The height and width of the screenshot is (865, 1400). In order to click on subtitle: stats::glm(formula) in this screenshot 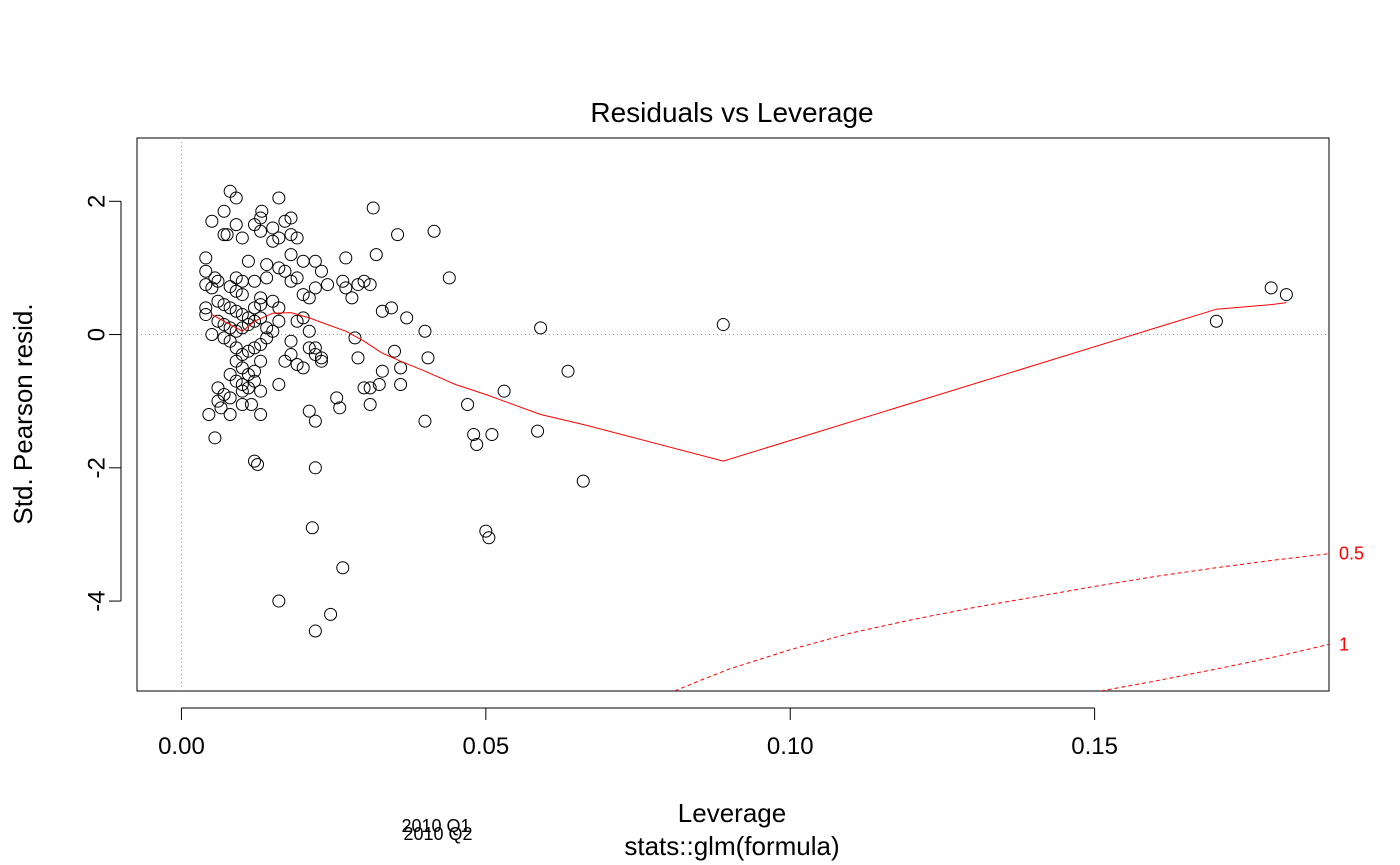, I will do `click(731, 846)`.